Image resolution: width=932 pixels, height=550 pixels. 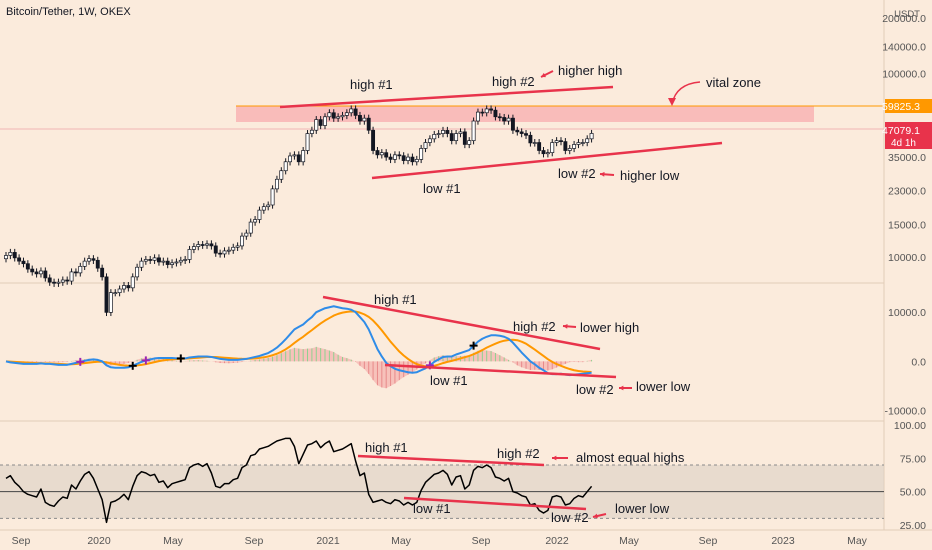 What do you see at coordinates (908, 106) in the screenshot?
I see `price-tag-vital` at bounding box center [908, 106].